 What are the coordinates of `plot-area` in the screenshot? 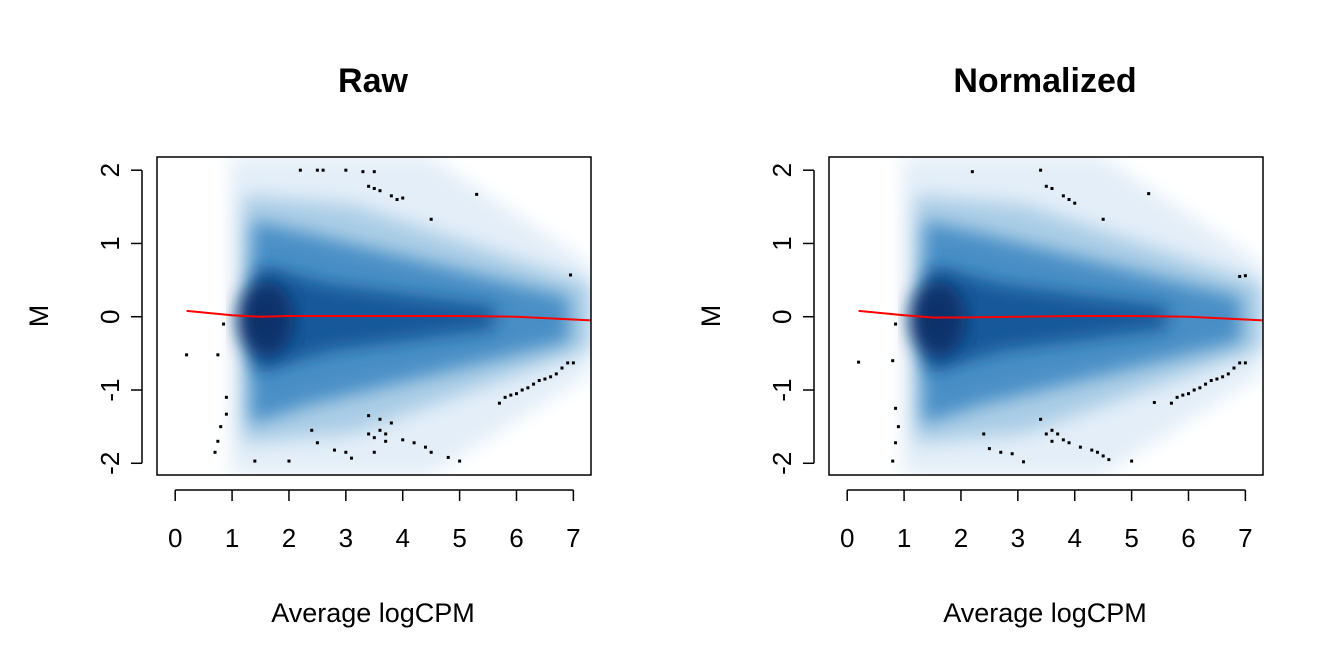 It's located at (388, 316).